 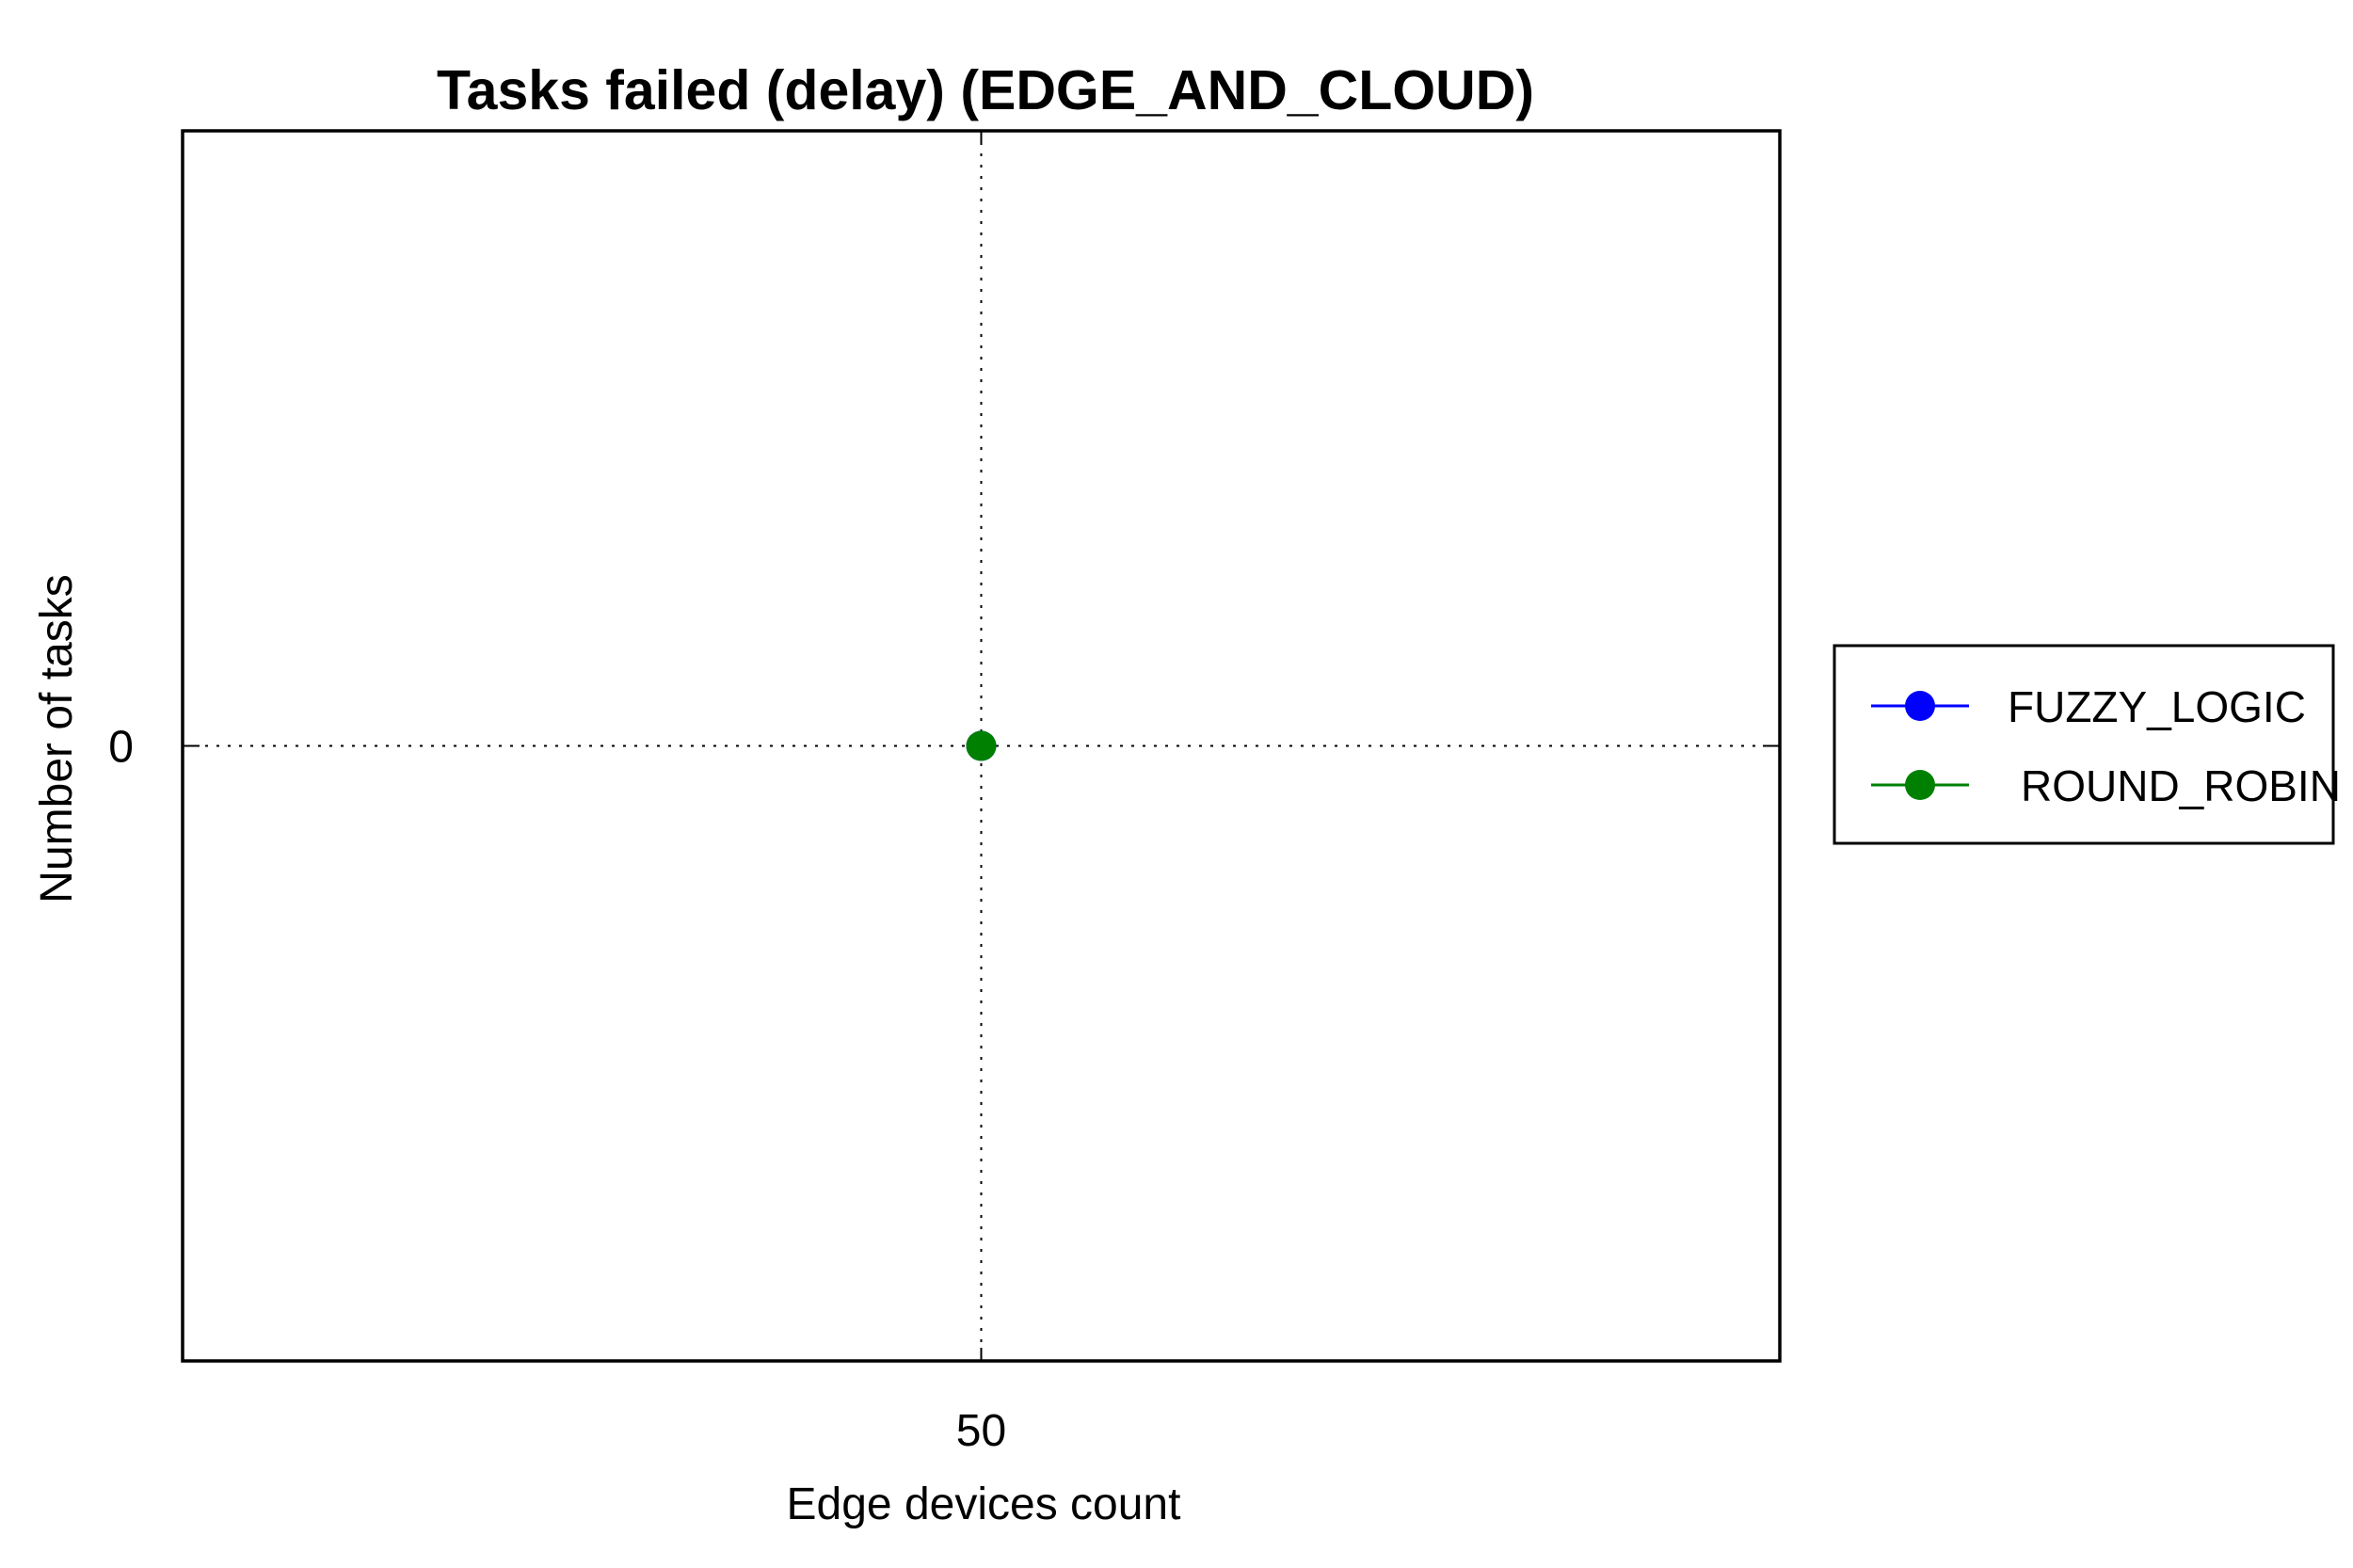 What do you see at coordinates (121, 748) in the screenshot?
I see `y-tick-label: 0` at bounding box center [121, 748].